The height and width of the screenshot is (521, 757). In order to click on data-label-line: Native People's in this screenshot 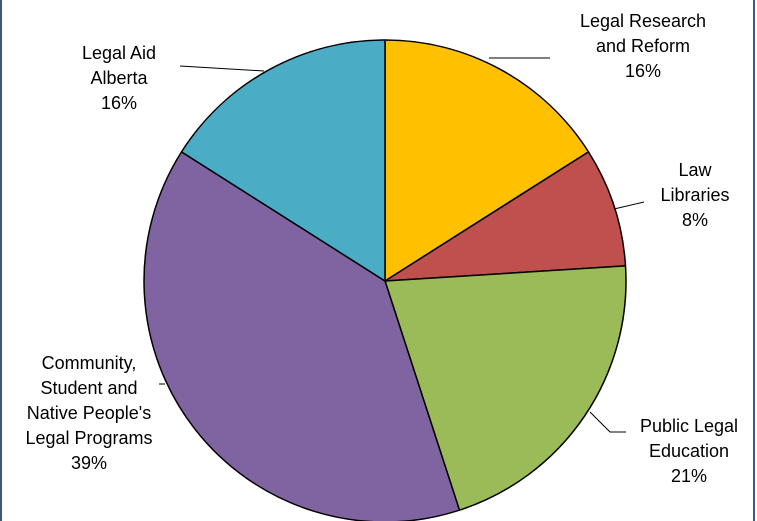, I will do `click(89, 413)`.